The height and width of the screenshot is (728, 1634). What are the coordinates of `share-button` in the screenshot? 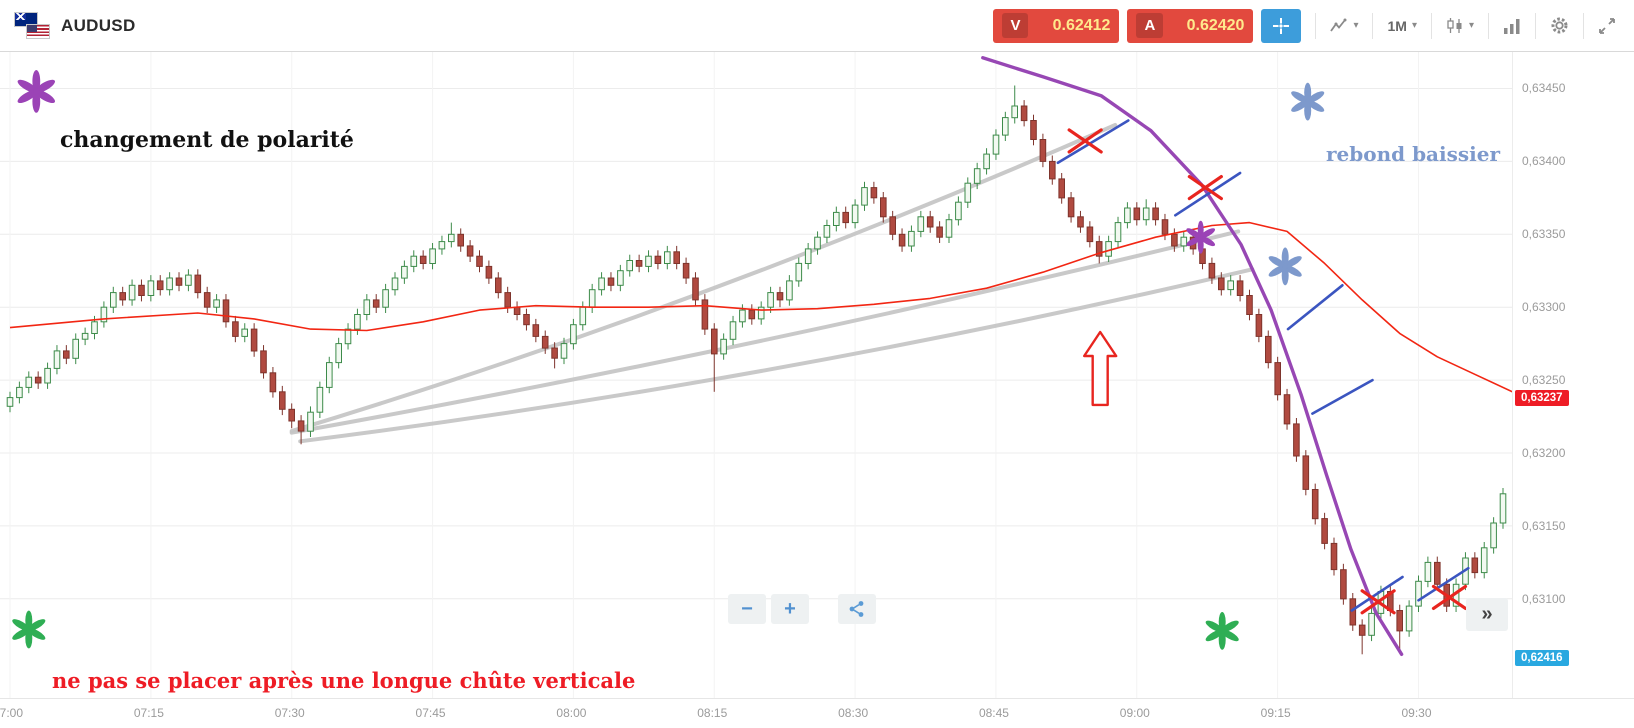 It's located at (857, 609).